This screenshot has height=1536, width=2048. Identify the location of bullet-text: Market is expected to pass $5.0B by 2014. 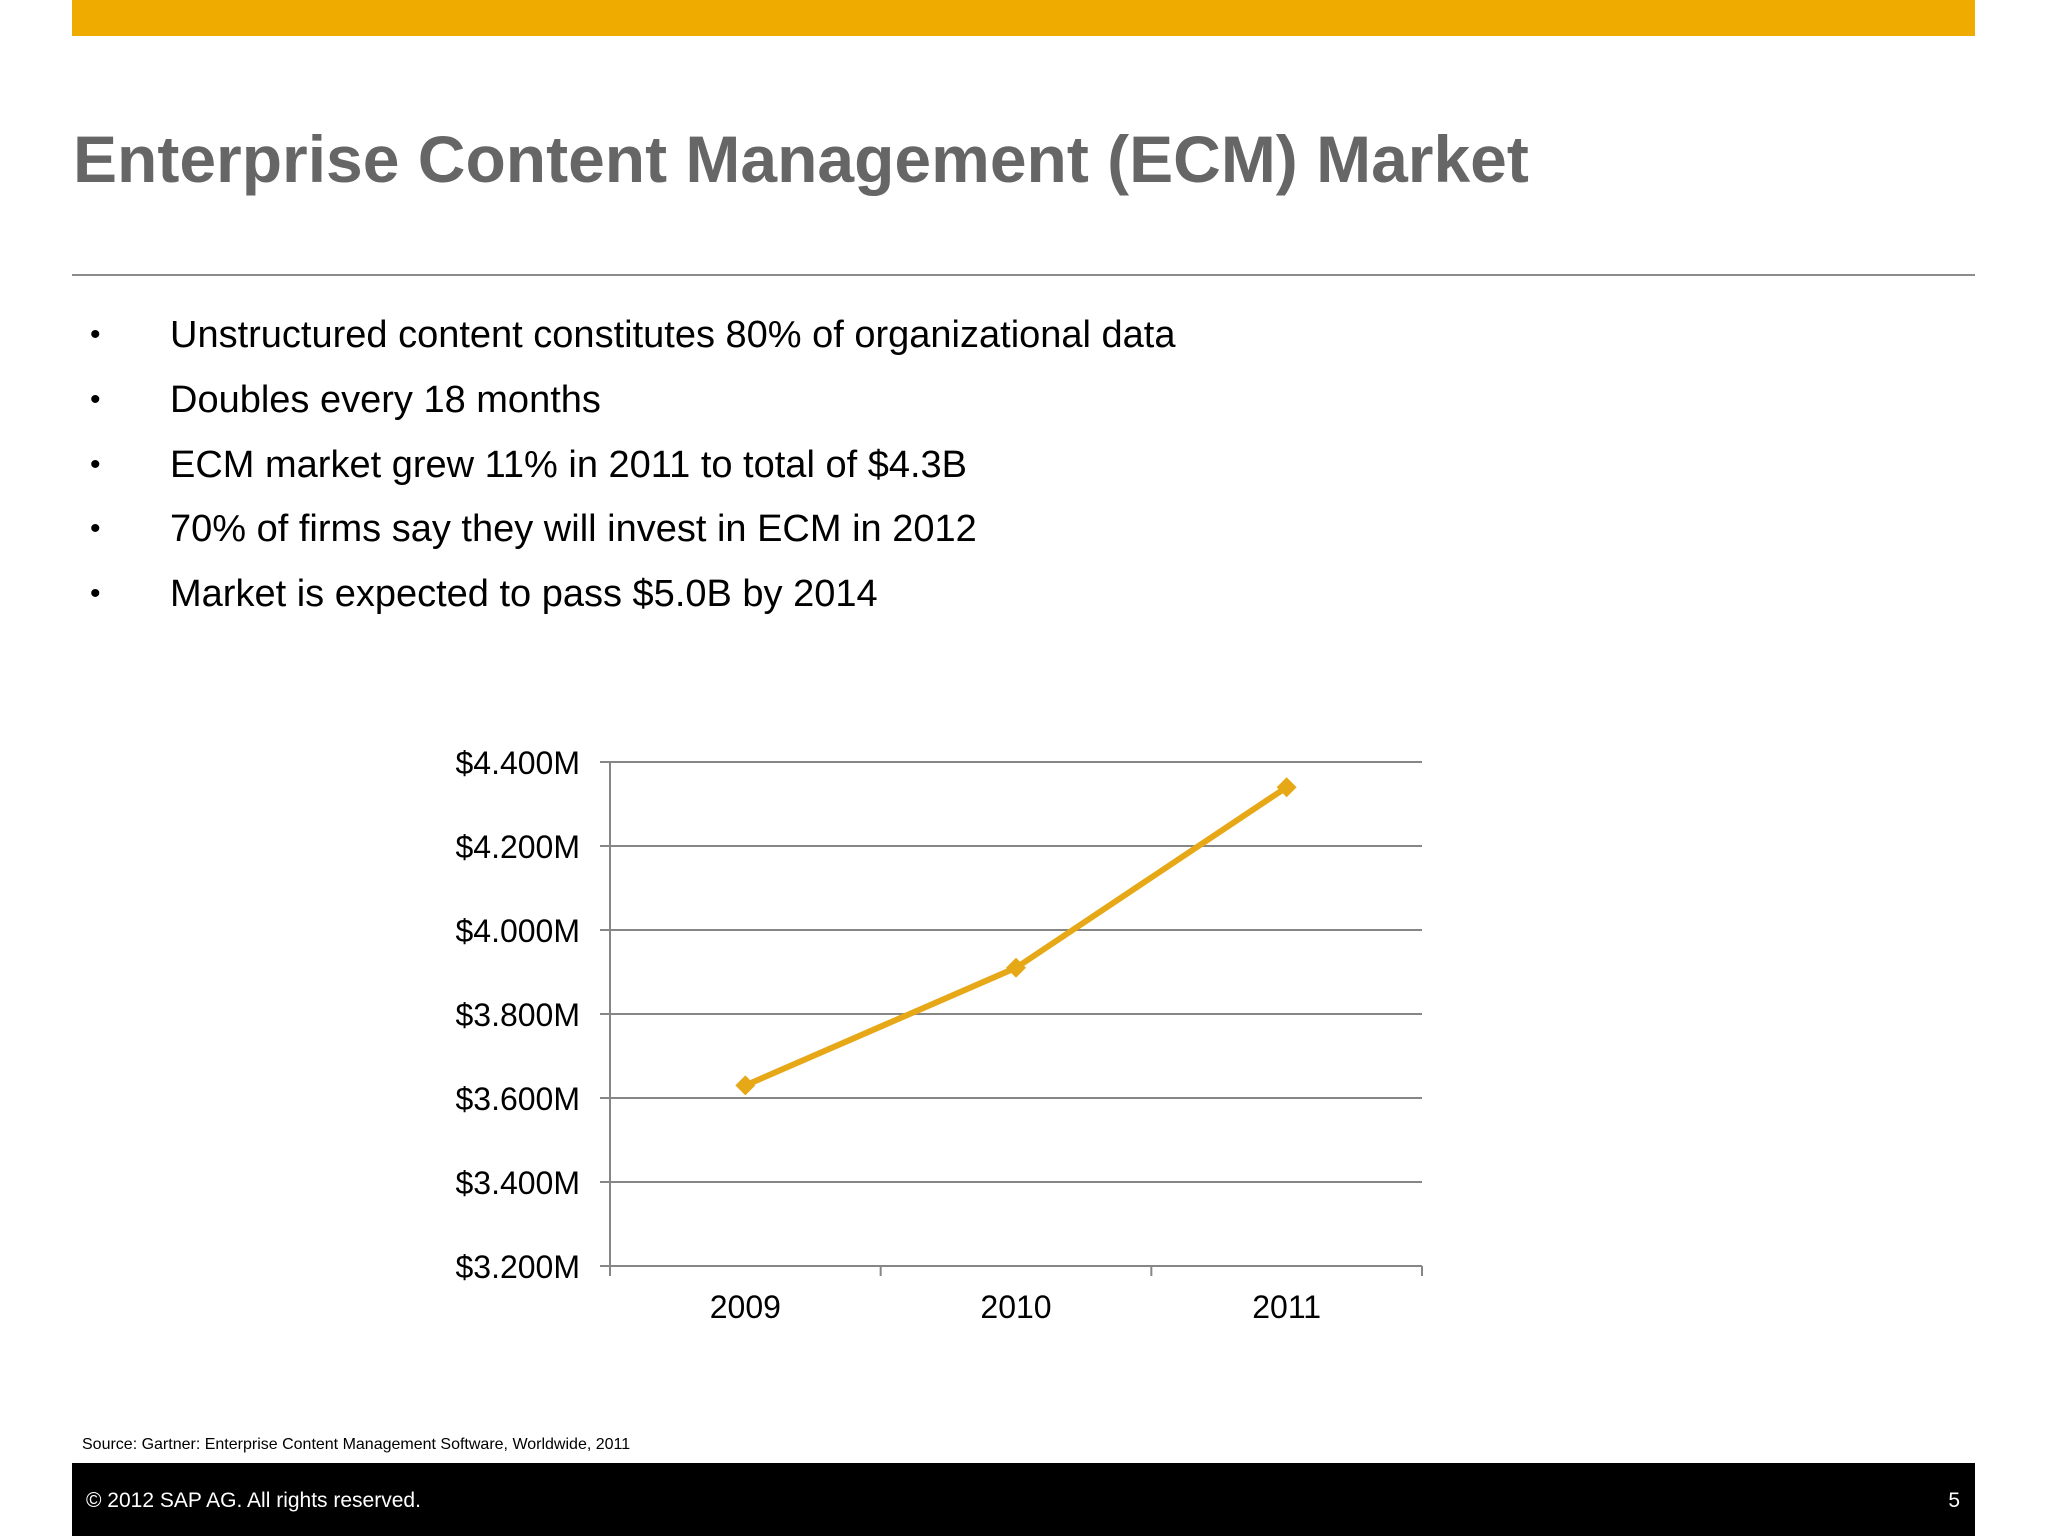
(524, 594).